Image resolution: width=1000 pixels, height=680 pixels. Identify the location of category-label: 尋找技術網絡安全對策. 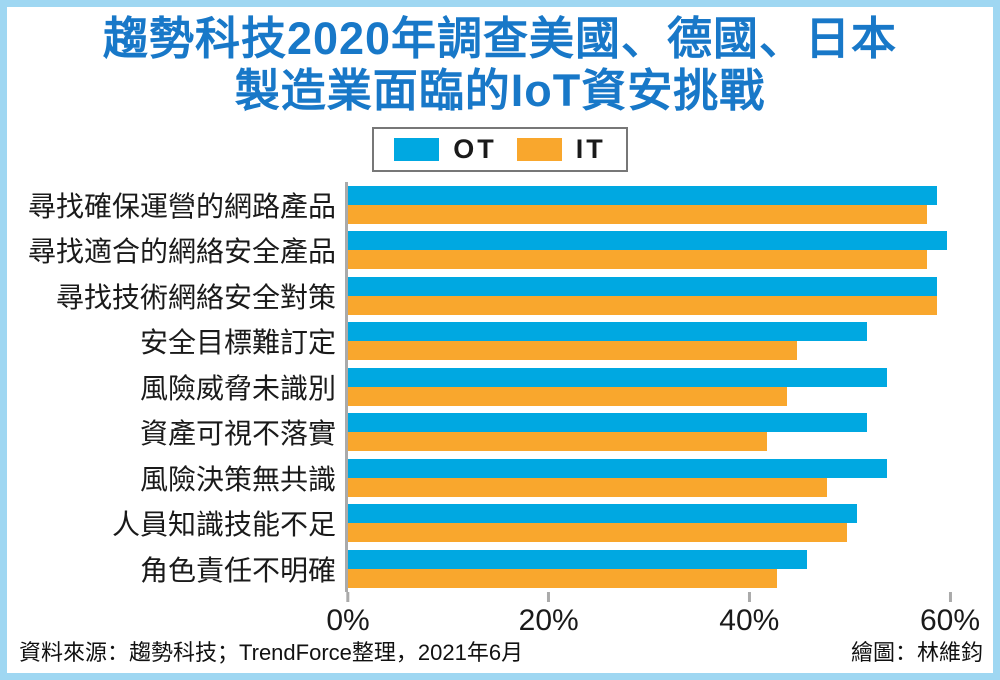
(195, 297).